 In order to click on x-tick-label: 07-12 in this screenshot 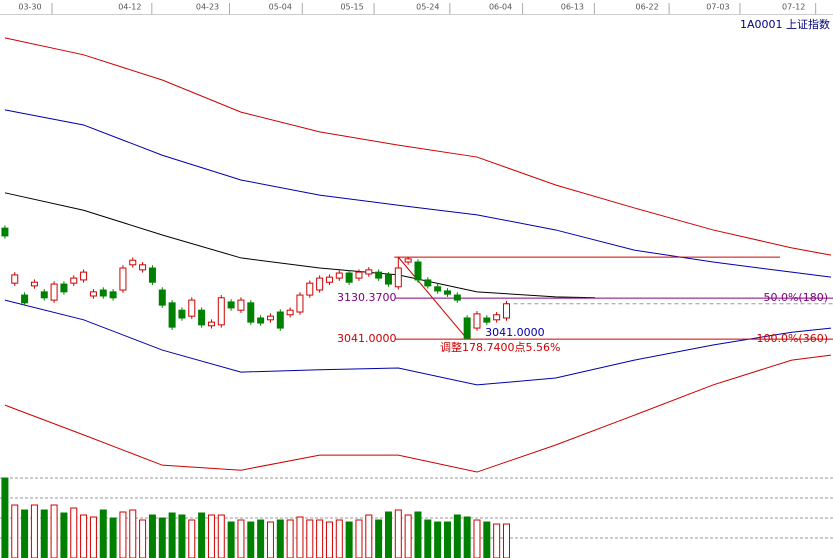, I will do `click(793, 7)`.